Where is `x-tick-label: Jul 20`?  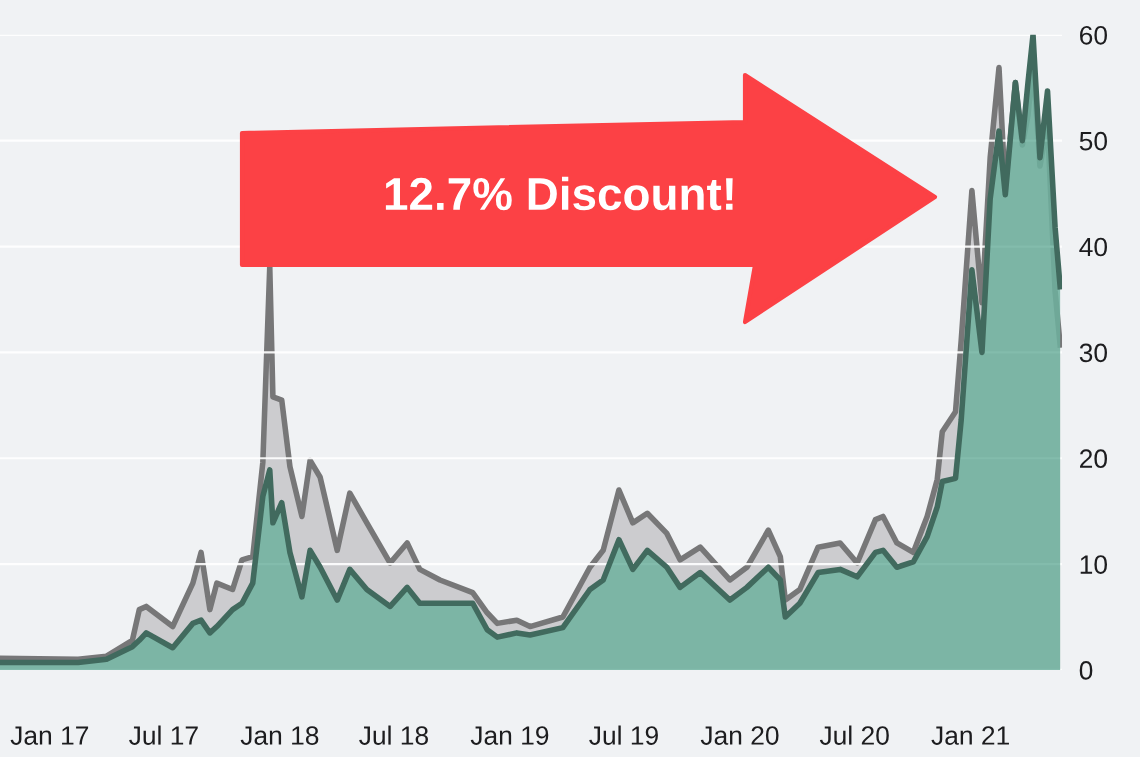 x-tick-label: Jul 20 is located at coordinates (854, 735).